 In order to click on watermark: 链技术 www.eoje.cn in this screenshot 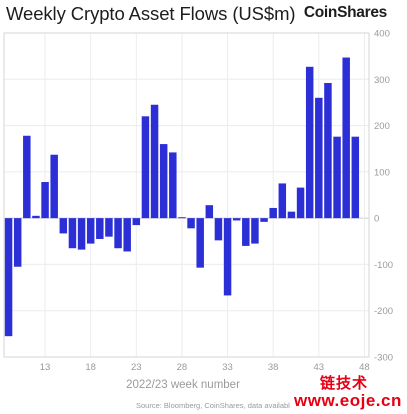, I will do `click(348, 392)`.